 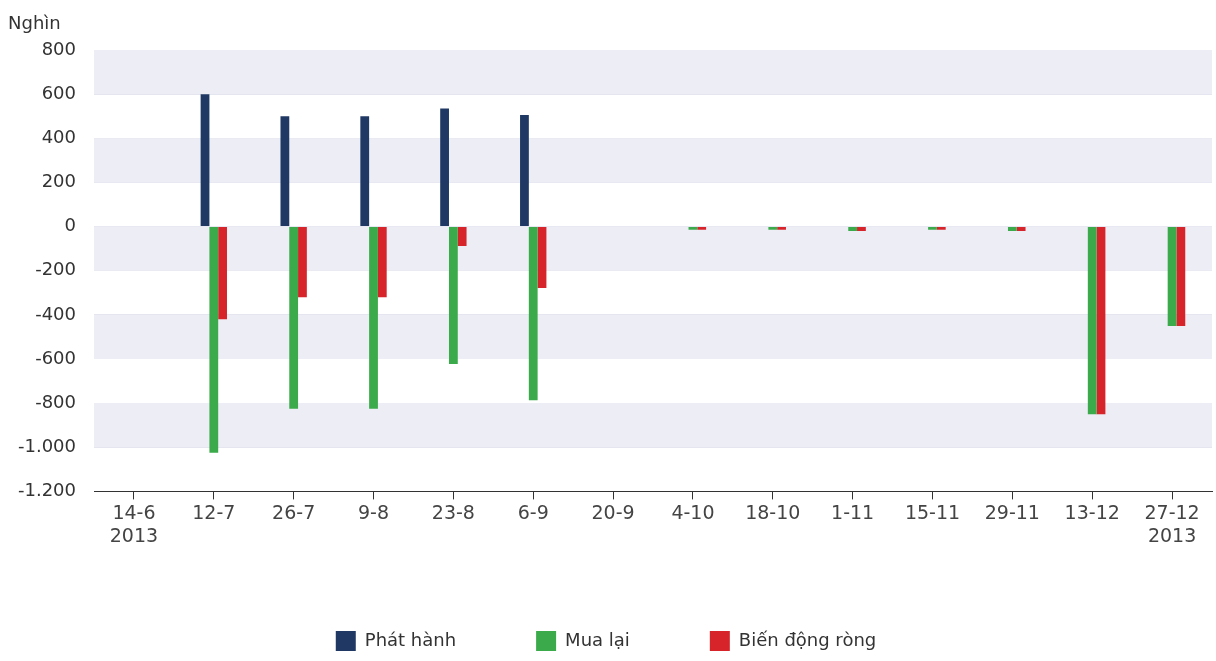 What do you see at coordinates (59, 92) in the screenshot?
I see `y-tick-label: 600` at bounding box center [59, 92].